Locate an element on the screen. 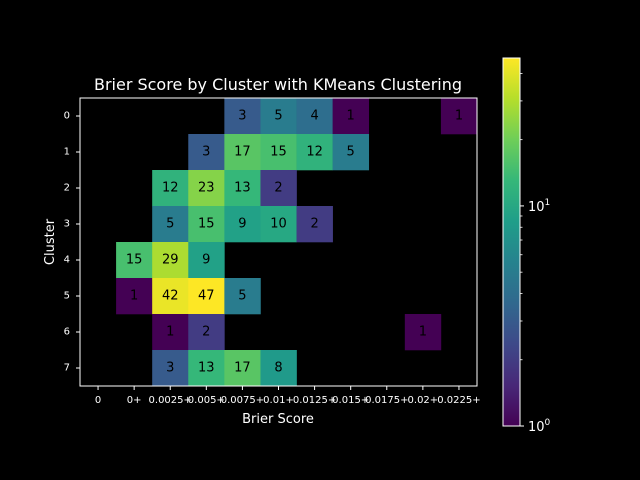  y-tick-label: 2 is located at coordinates (67, 188).